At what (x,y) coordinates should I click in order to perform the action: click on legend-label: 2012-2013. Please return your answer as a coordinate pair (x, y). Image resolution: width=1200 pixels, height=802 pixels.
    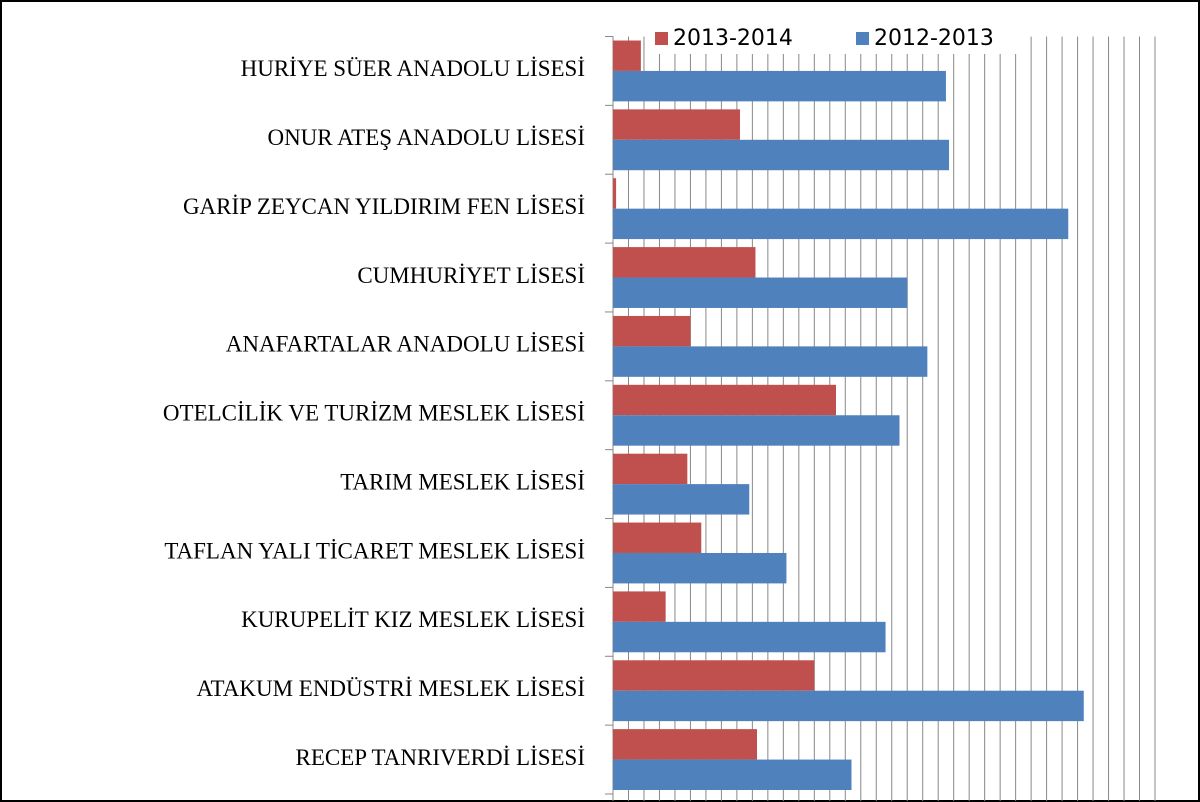
    Looking at the image, I should click on (934, 38).